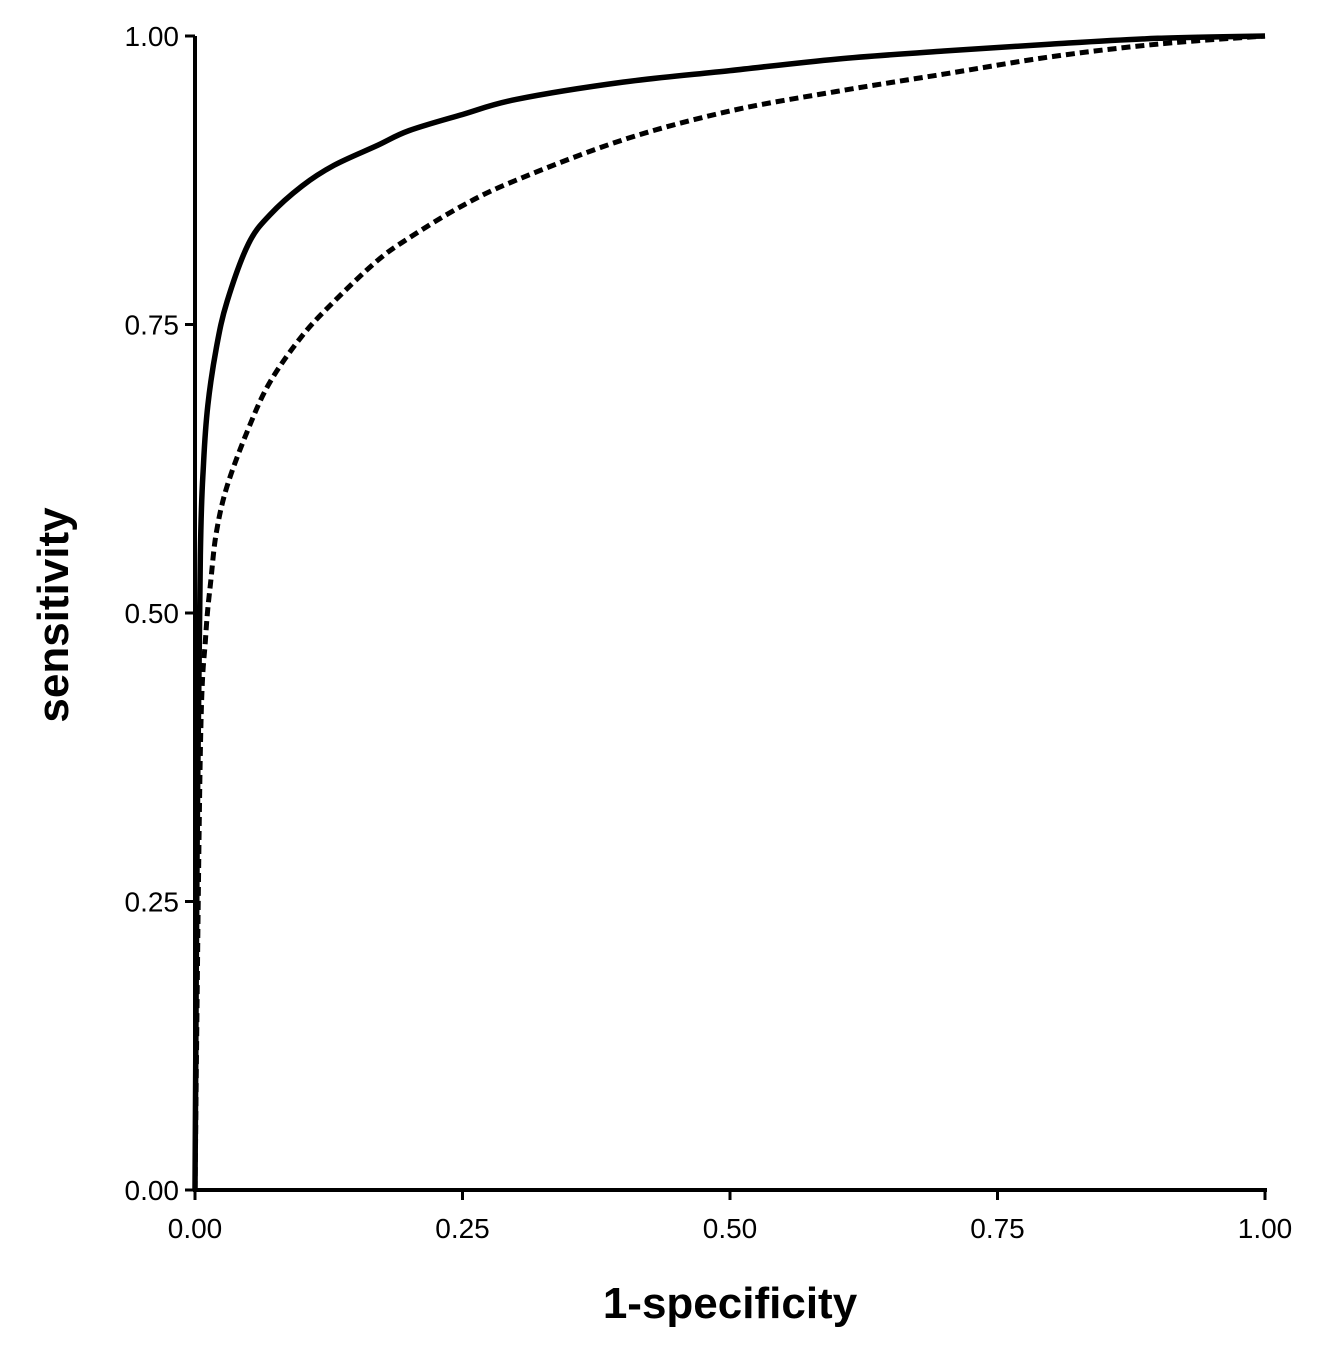 This screenshot has width=1323, height=1355. I want to click on x-axis-title: 1-specificity, so click(730, 1303).